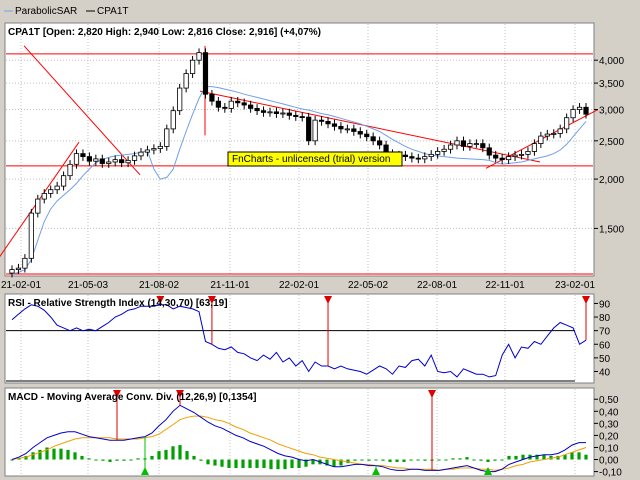  Describe the element at coordinates (575, 285) in the screenshot. I see `x-tick-label: 23-02-01` at that location.